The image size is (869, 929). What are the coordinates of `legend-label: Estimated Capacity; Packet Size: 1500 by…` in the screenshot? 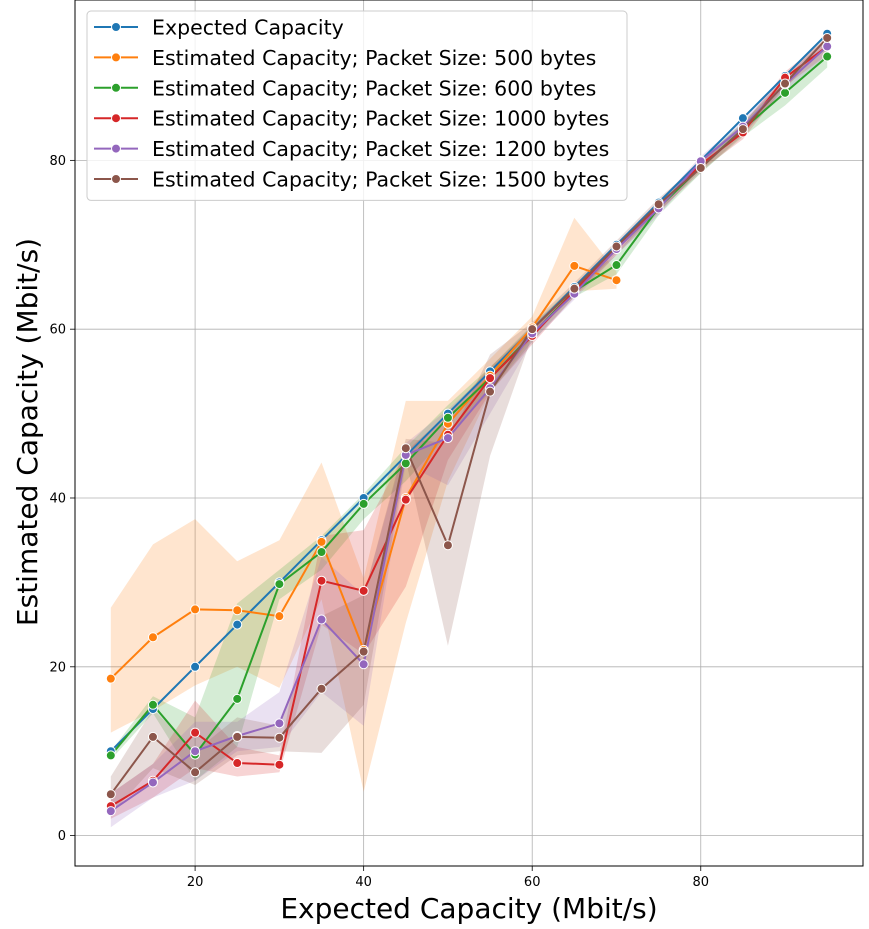 It's located at (380, 180).